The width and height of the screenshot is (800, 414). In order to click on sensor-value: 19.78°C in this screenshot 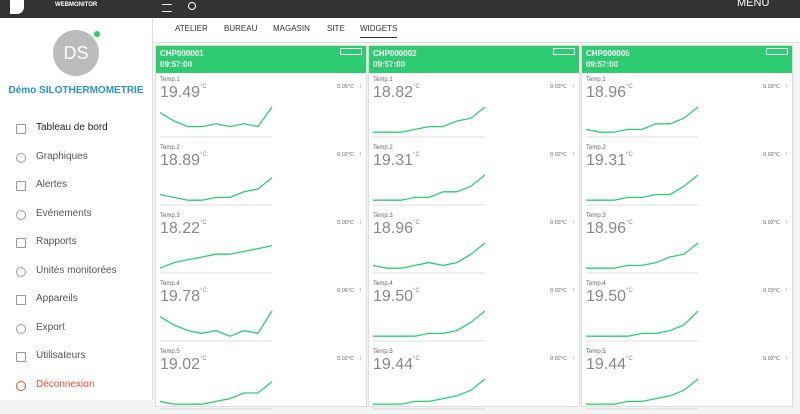, I will do `click(183, 297)`.